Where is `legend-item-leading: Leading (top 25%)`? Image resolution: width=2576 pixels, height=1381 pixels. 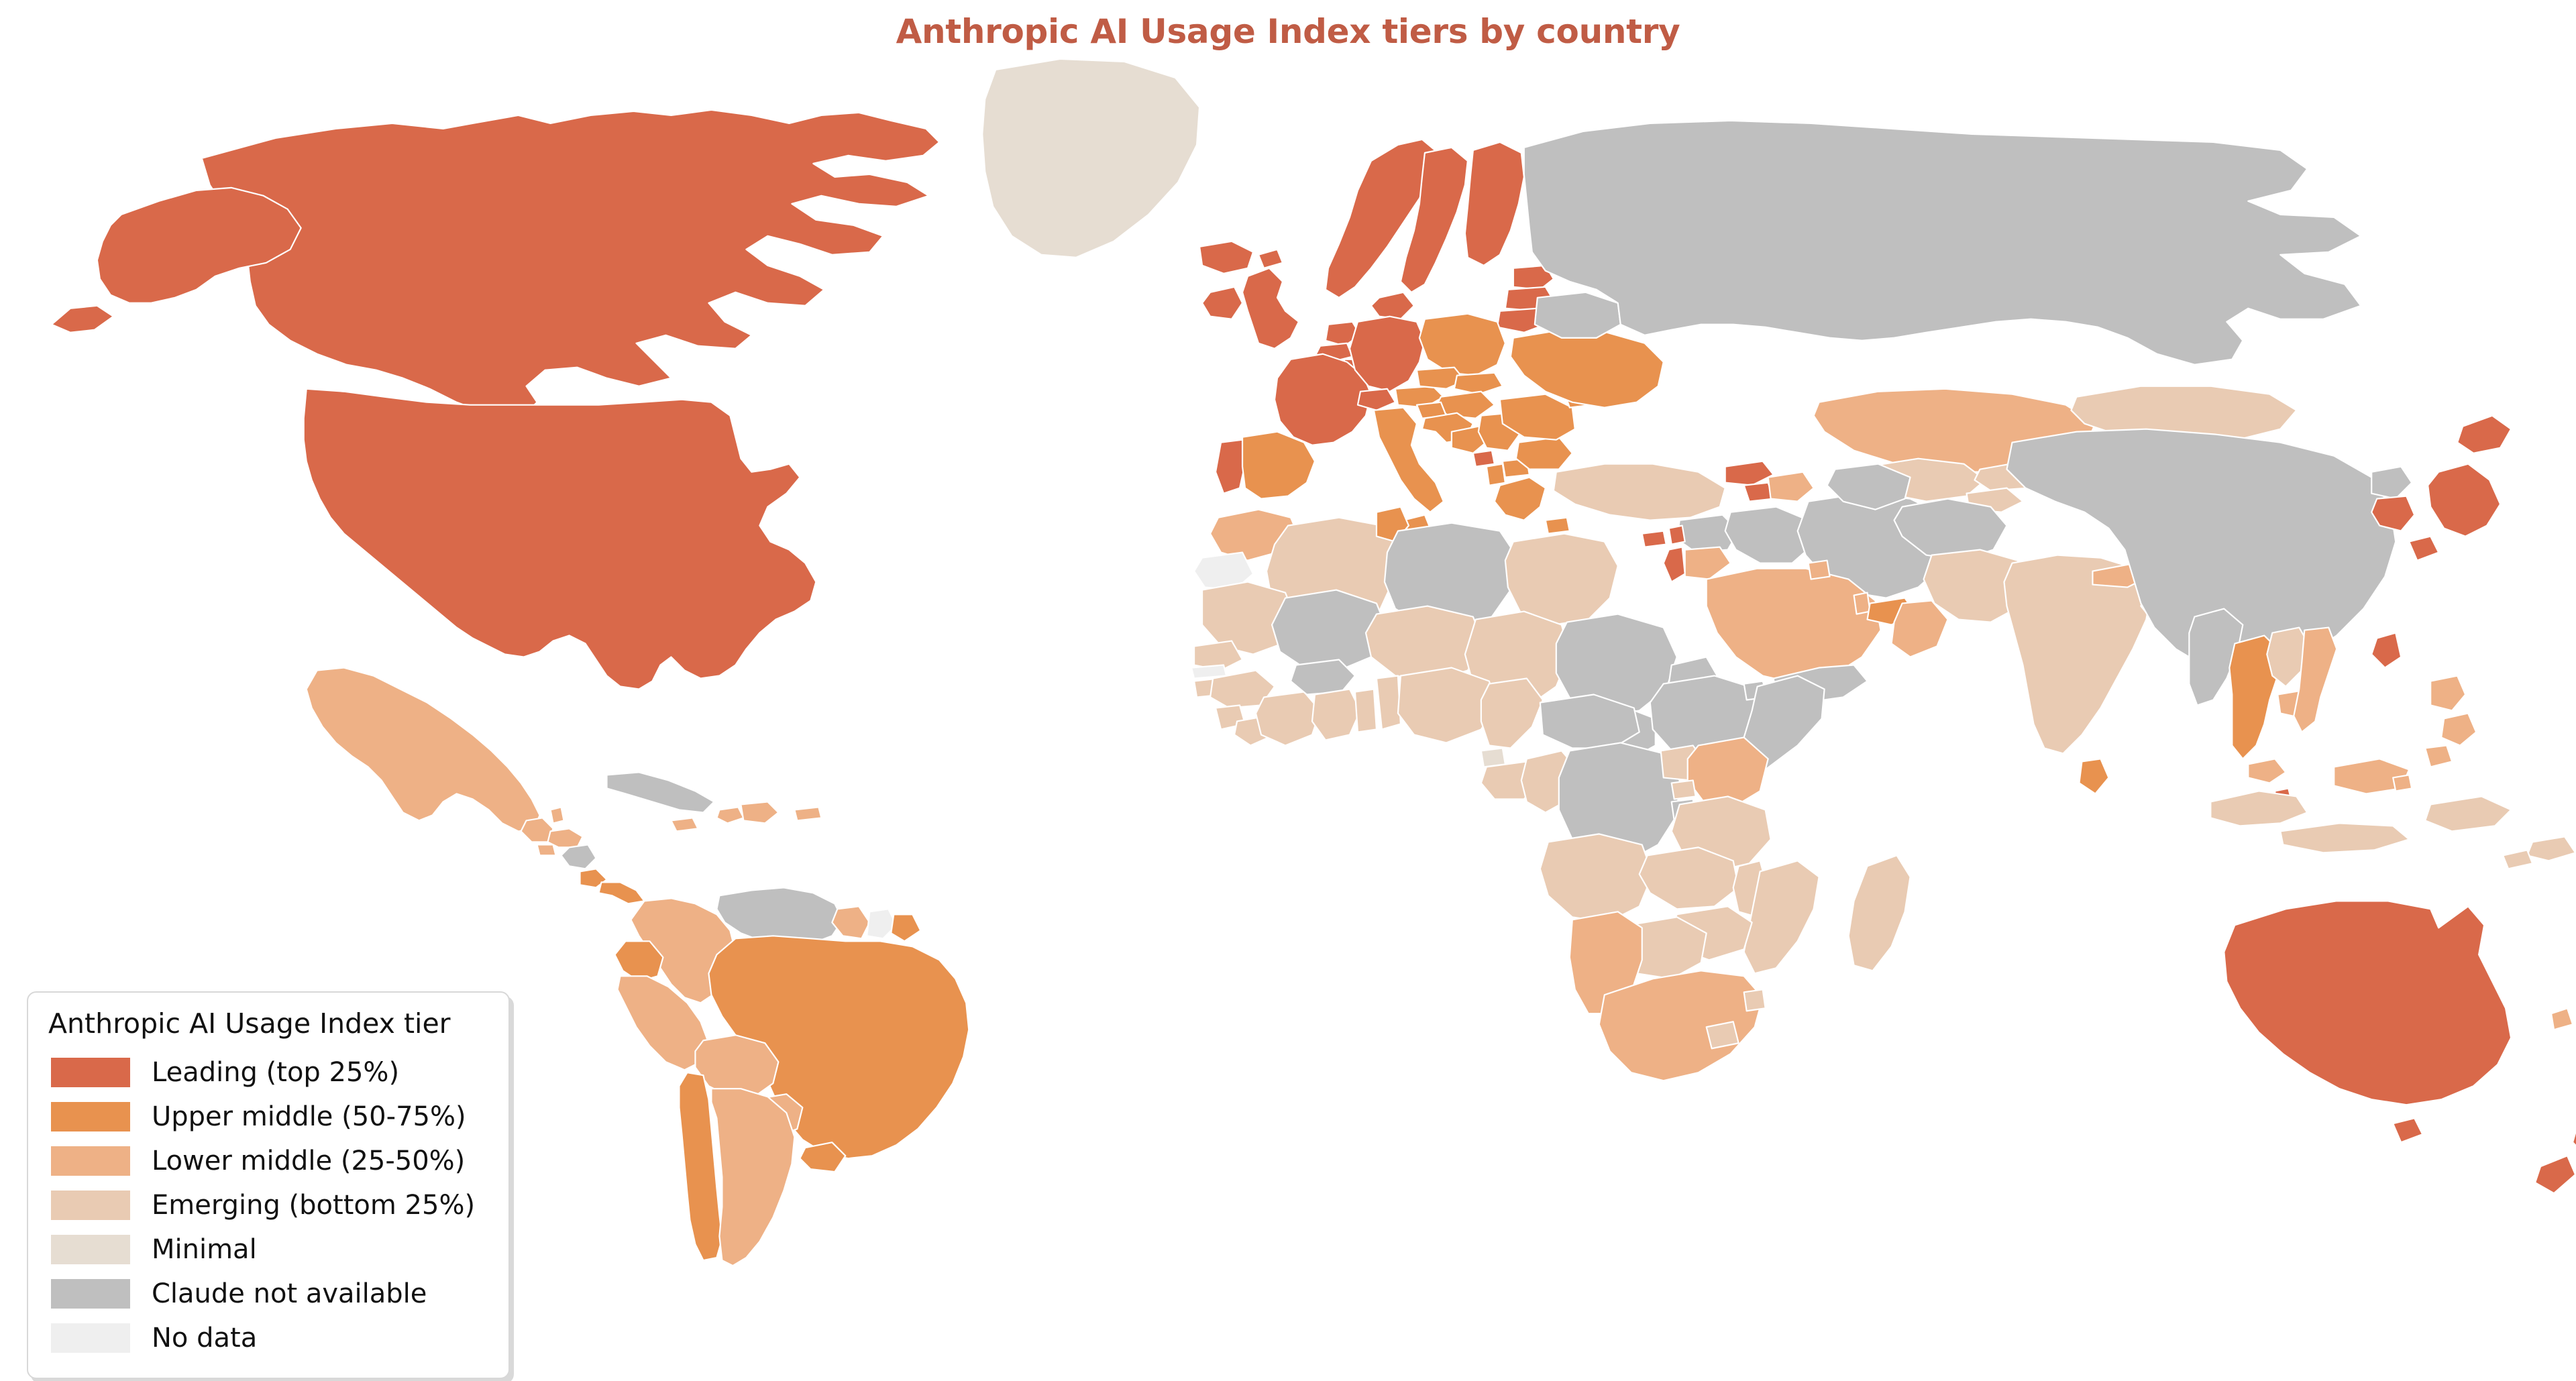
legend-item-leading: Leading (top 25%) is located at coordinates (268, 1072).